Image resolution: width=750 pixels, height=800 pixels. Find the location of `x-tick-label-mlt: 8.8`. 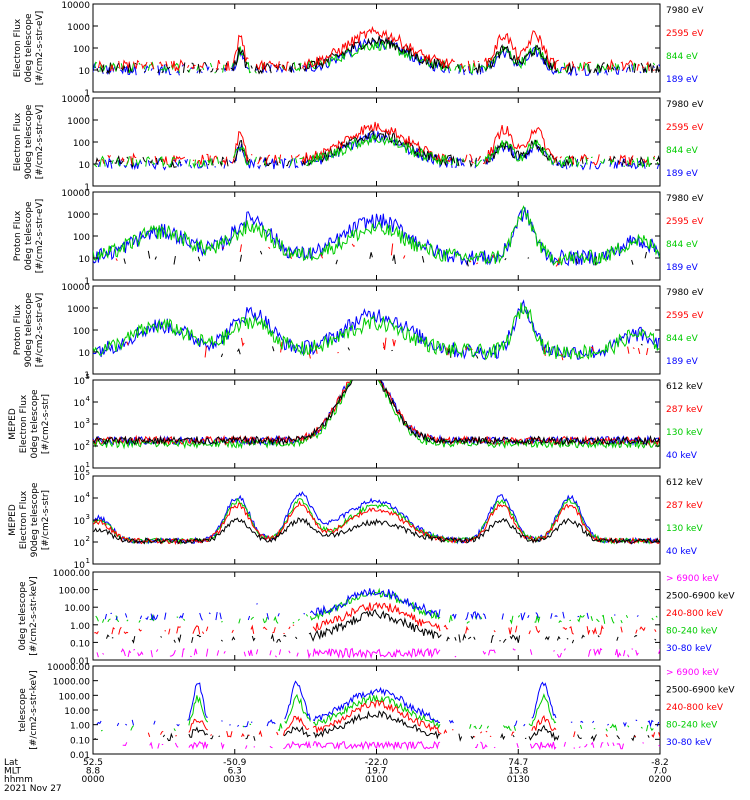

x-tick-label-mlt: 8.8 is located at coordinates (93, 772).